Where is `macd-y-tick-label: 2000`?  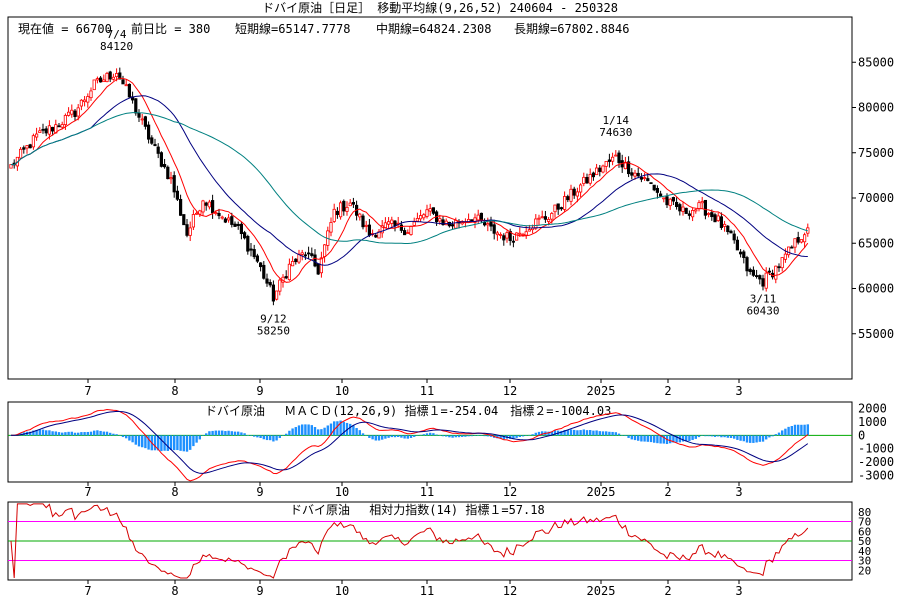
macd-y-tick-label: 2000 is located at coordinates (872, 409).